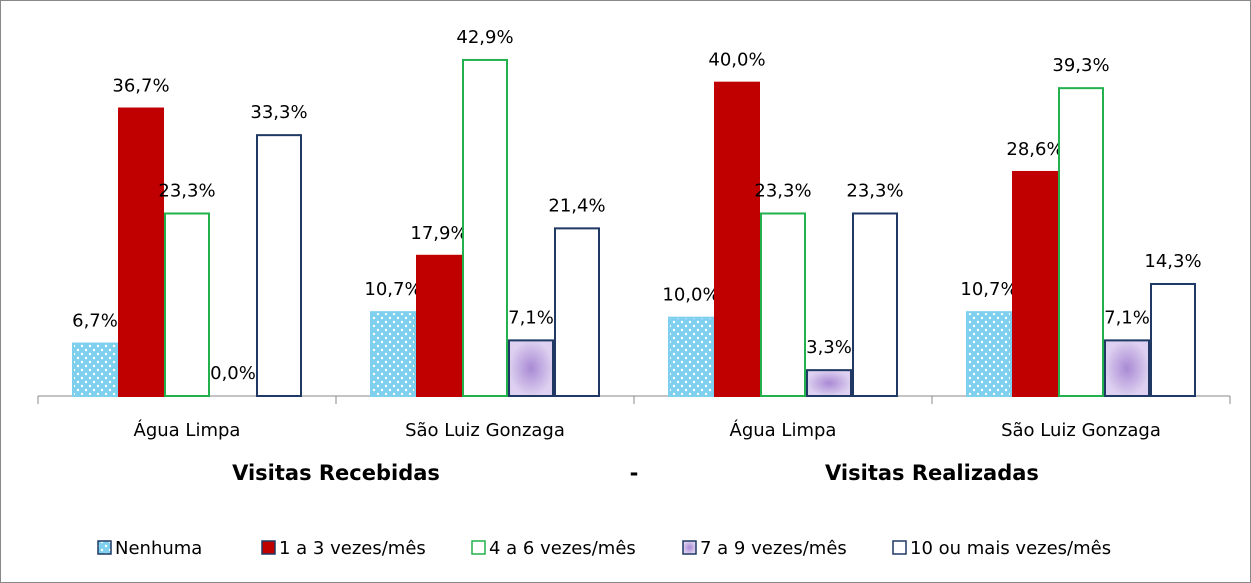 Image resolution: width=1251 pixels, height=583 pixels. I want to click on data-label: 36,7%, so click(140, 86).